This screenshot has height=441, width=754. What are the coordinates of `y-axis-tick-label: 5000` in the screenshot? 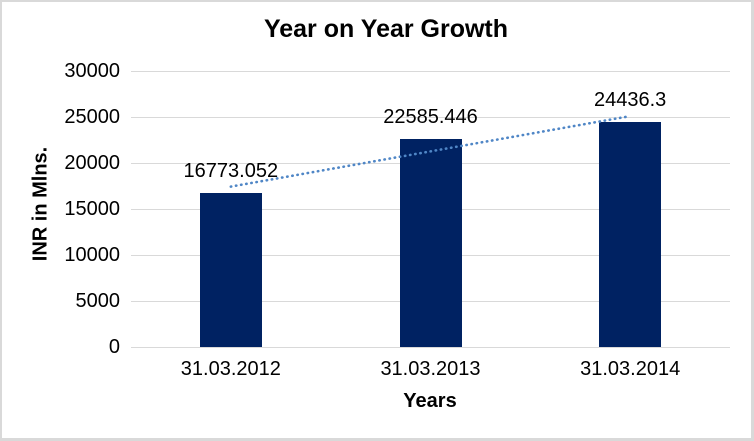 It's located at (98, 301).